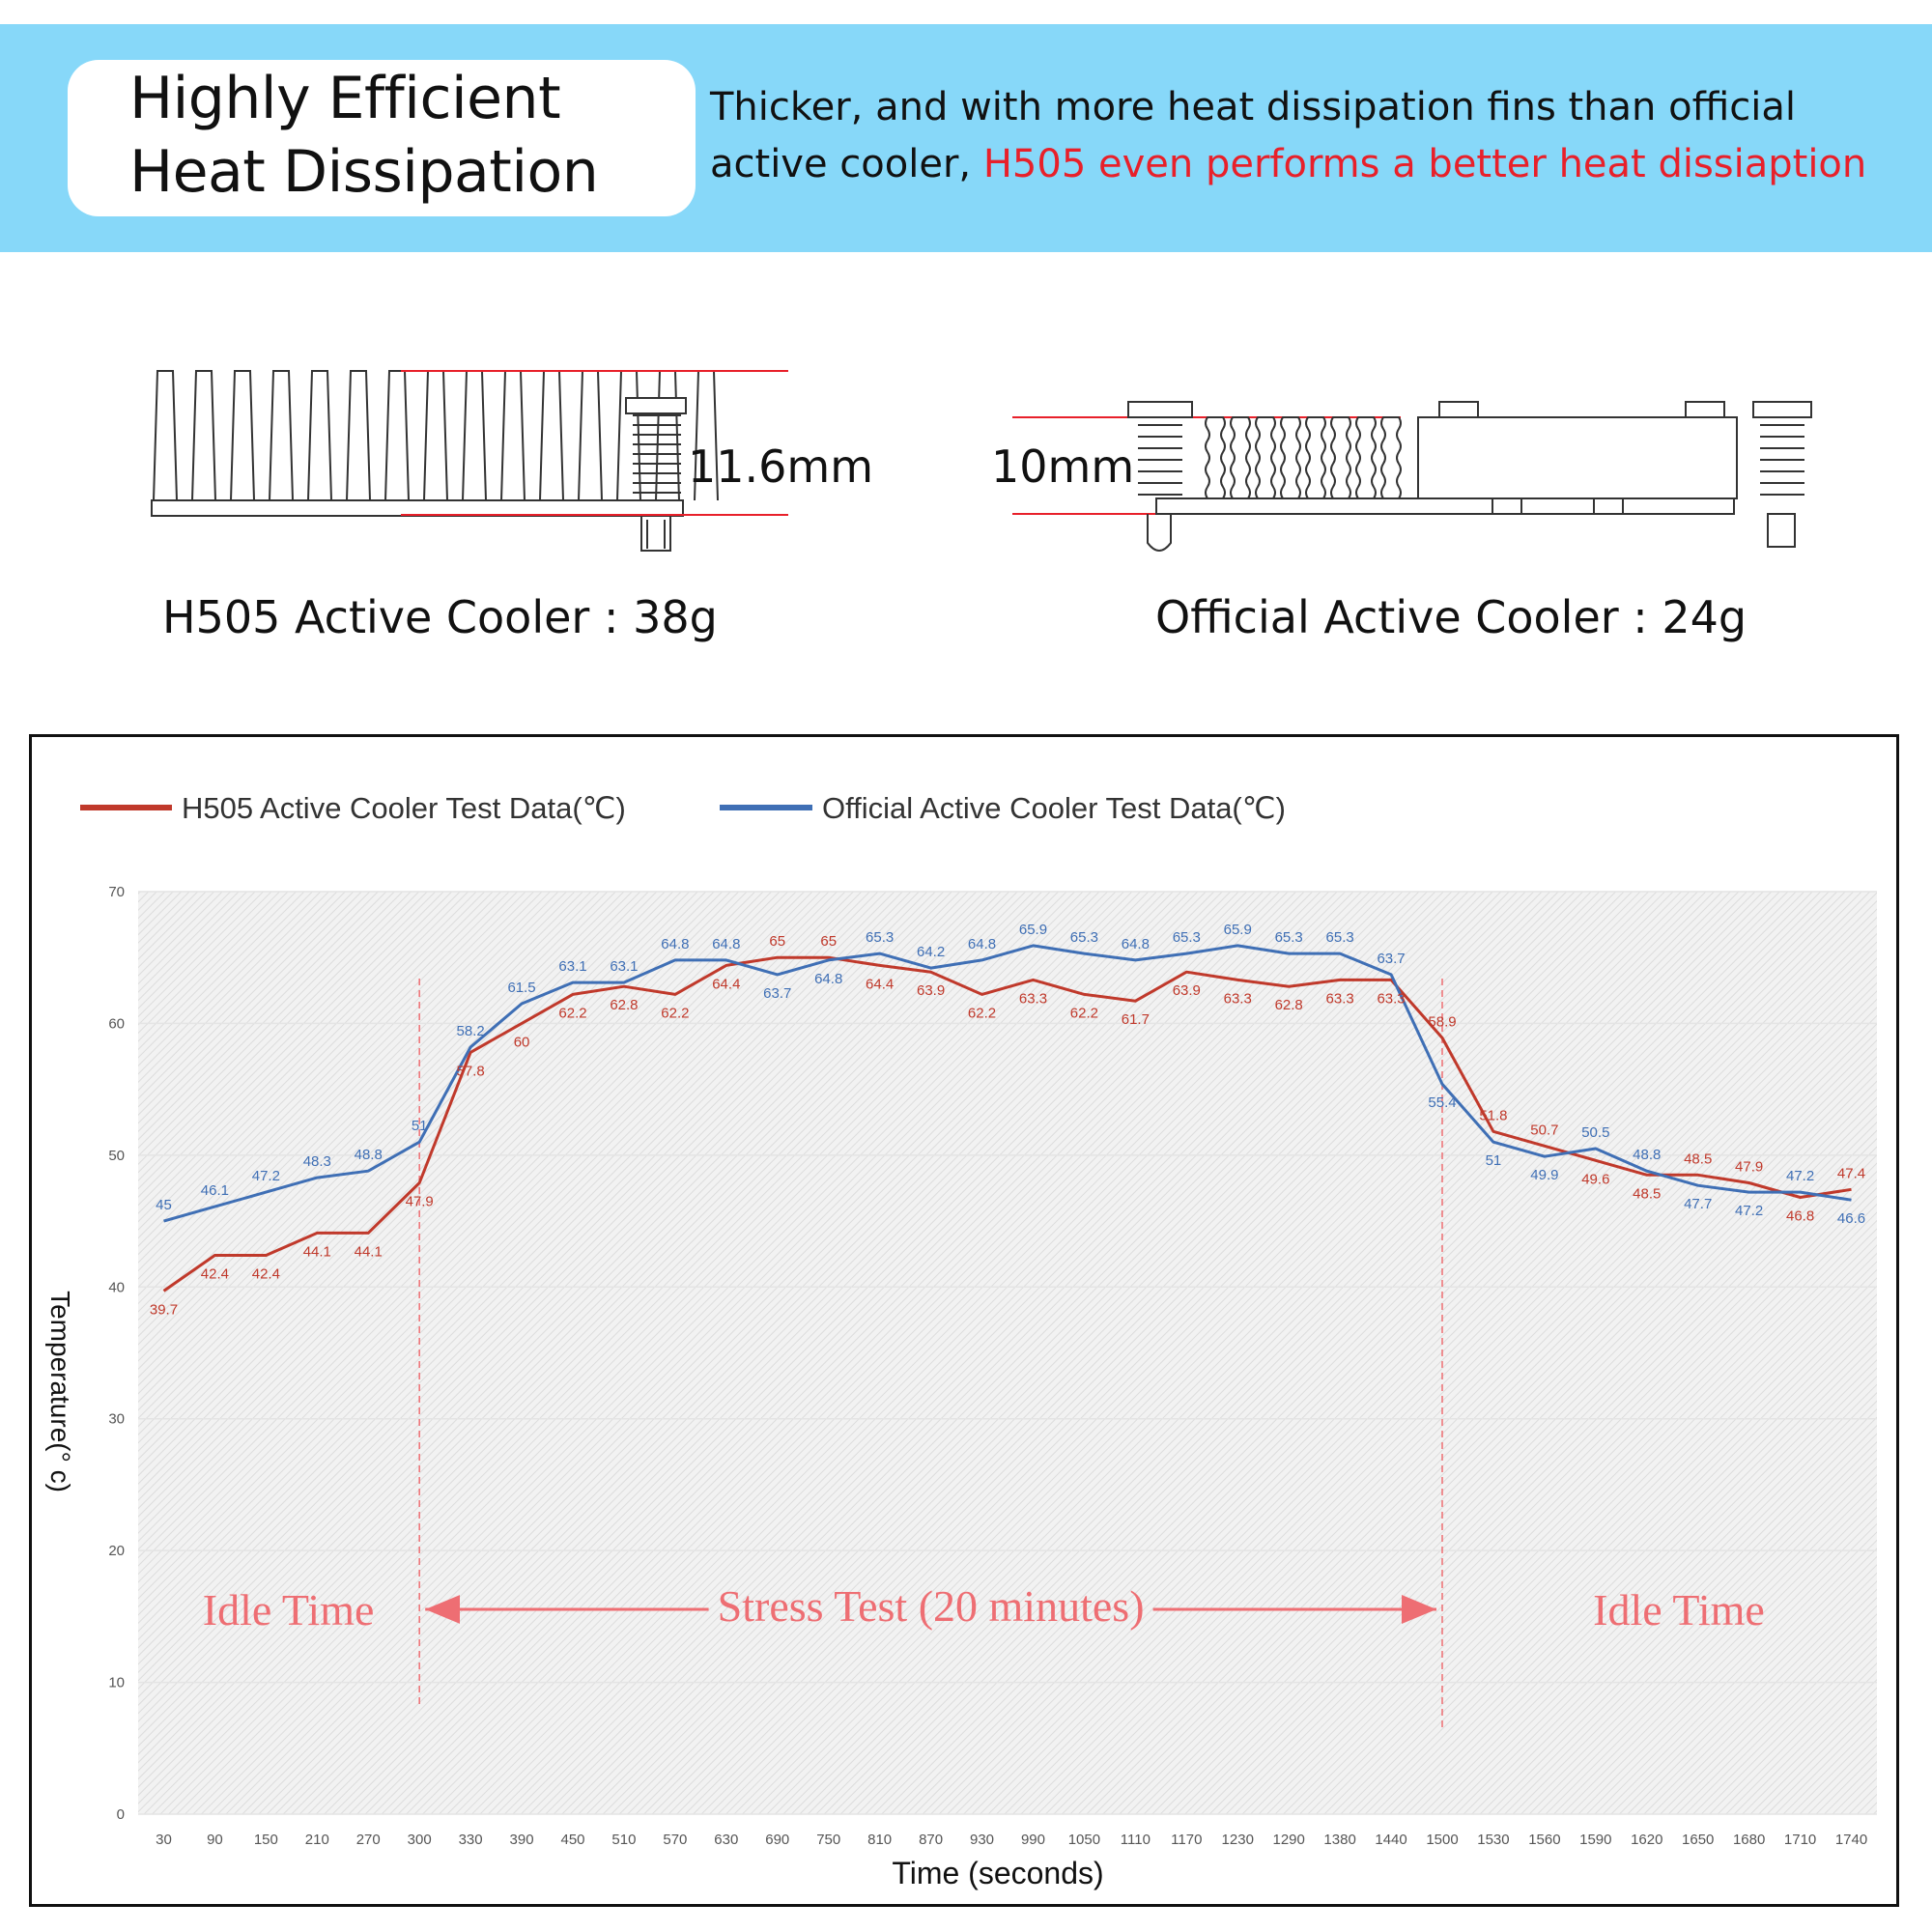 The height and width of the screenshot is (1932, 1932). What do you see at coordinates (521, 988) in the screenshot?
I see `data-label-official: 61.5` at bounding box center [521, 988].